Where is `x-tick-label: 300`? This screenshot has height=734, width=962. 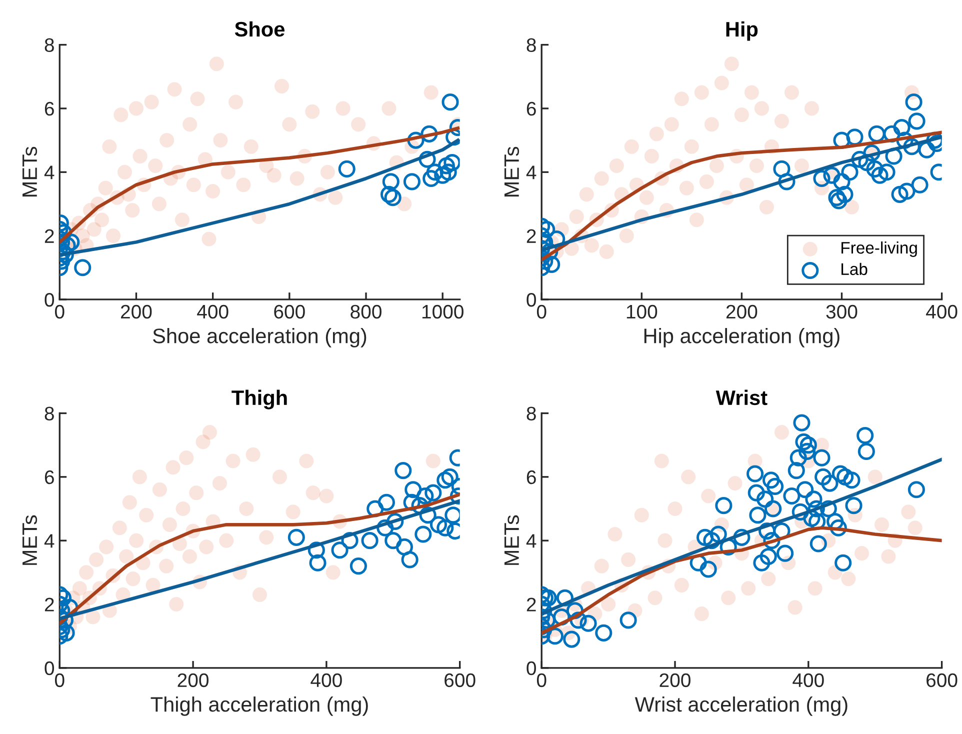 x-tick-label: 300 is located at coordinates (842, 311).